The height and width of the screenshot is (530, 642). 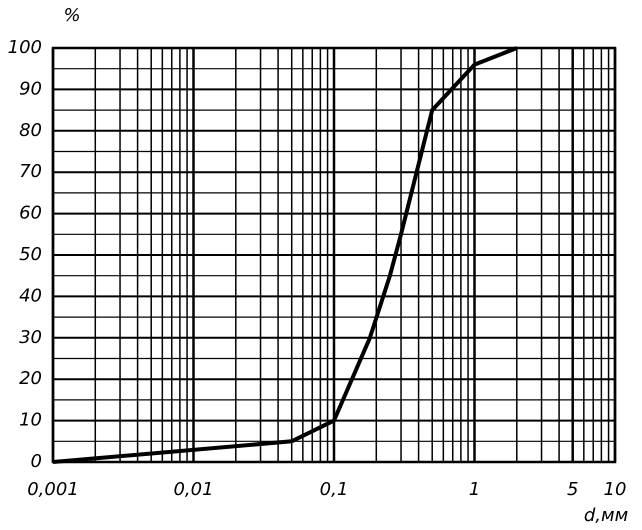 I want to click on x-tick-label: 0,01, so click(x=193, y=489).